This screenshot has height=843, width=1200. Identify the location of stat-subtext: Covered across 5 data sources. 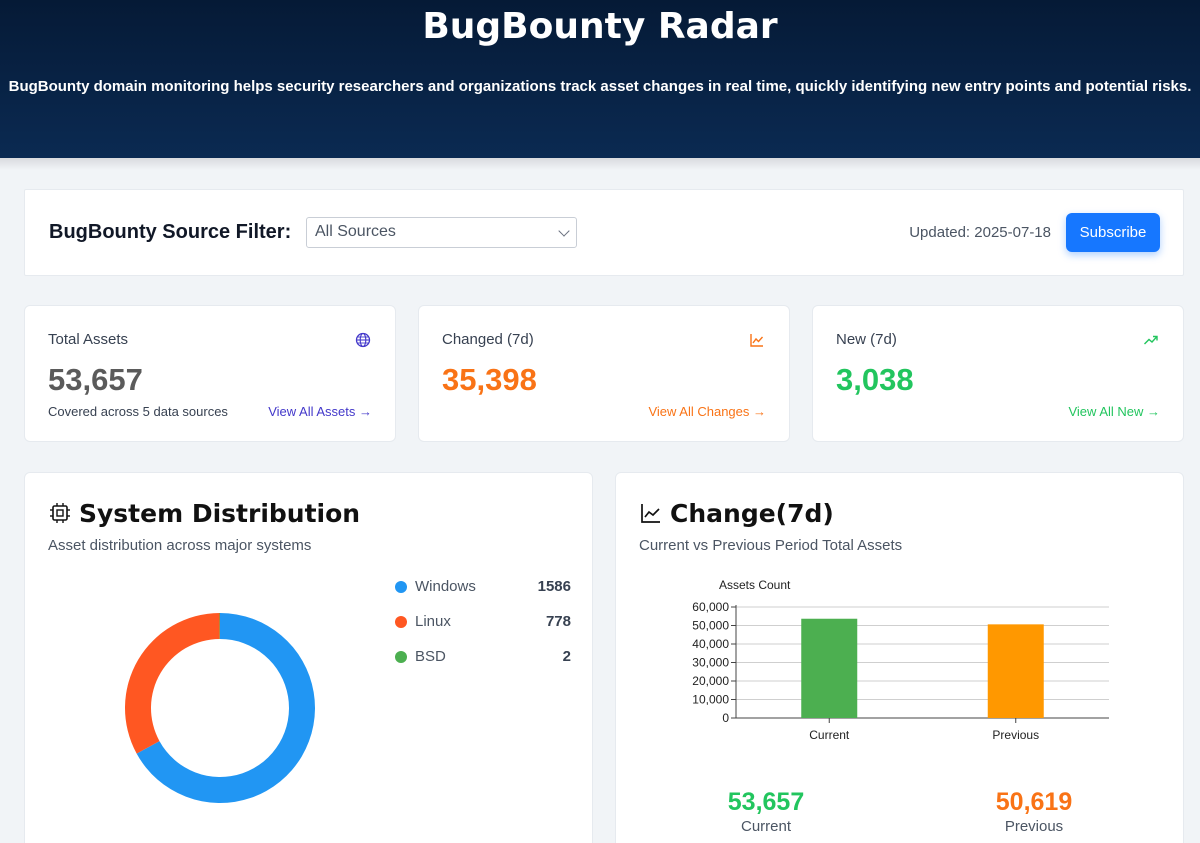
(138, 411).